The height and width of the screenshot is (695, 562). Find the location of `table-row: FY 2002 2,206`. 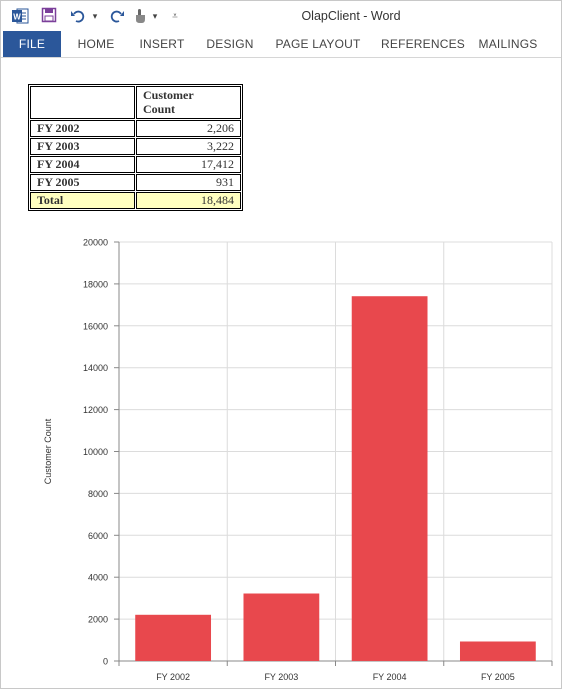

table-row: FY 2002 2,206 is located at coordinates (135, 128).